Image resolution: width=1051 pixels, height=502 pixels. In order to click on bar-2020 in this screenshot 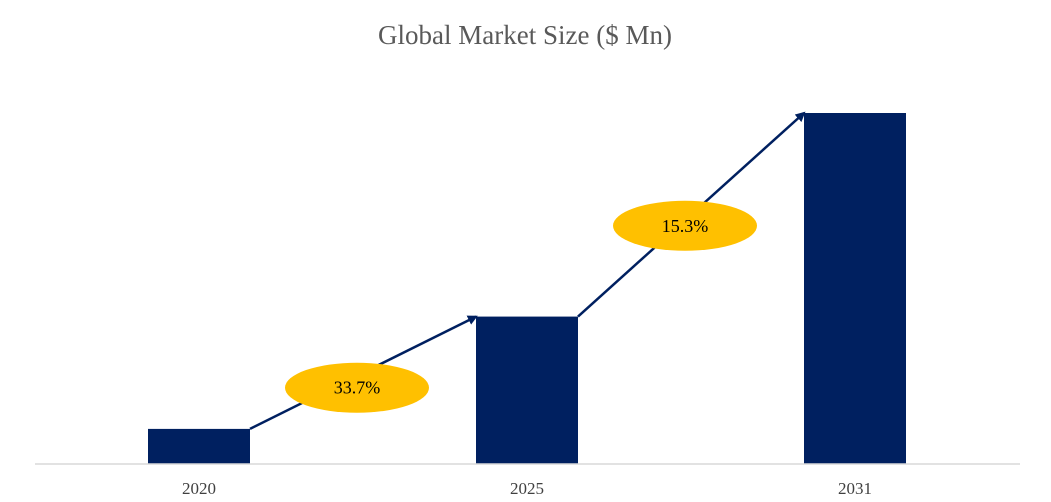, I will do `click(199, 446)`.